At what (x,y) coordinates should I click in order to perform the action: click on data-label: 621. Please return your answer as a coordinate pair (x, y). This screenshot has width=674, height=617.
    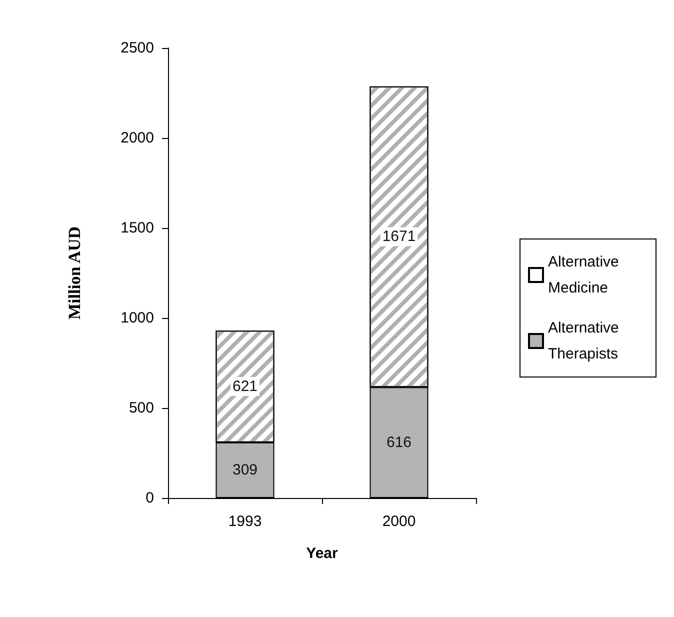
    Looking at the image, I should click on (245, 386).